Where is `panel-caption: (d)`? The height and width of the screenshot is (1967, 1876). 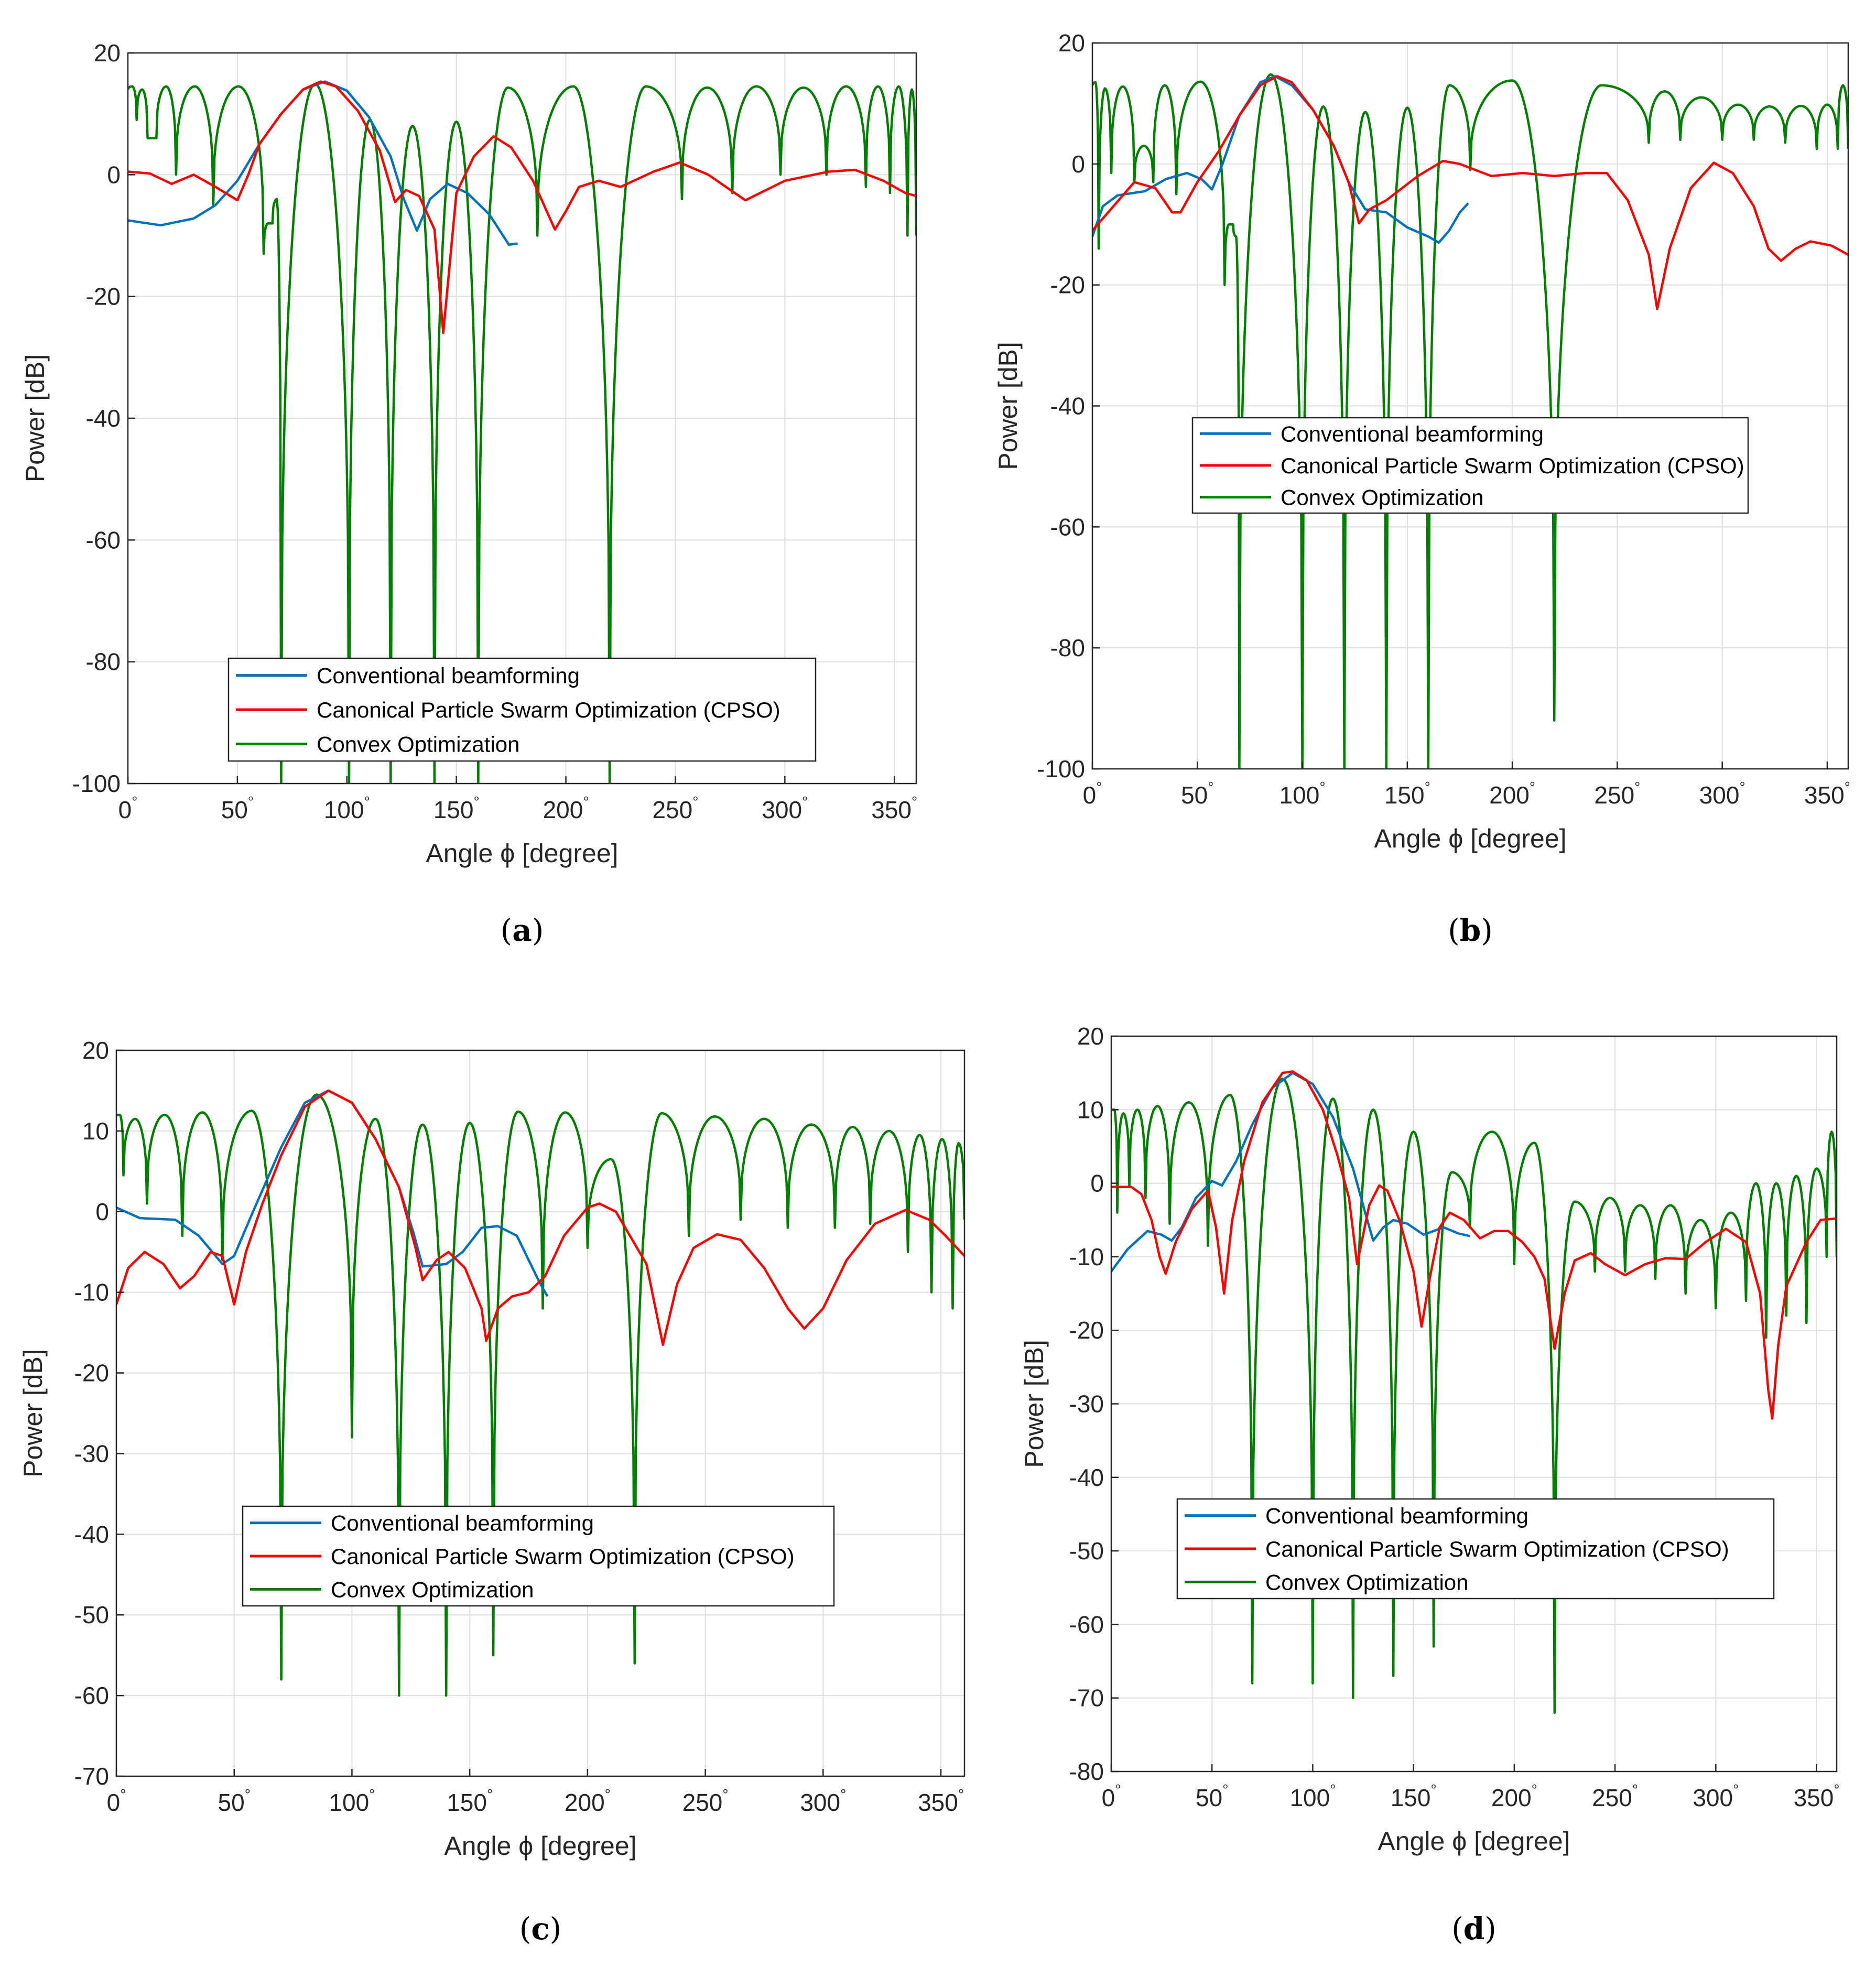
panel-caption: (d) is located at coordinates (1474, 1929).